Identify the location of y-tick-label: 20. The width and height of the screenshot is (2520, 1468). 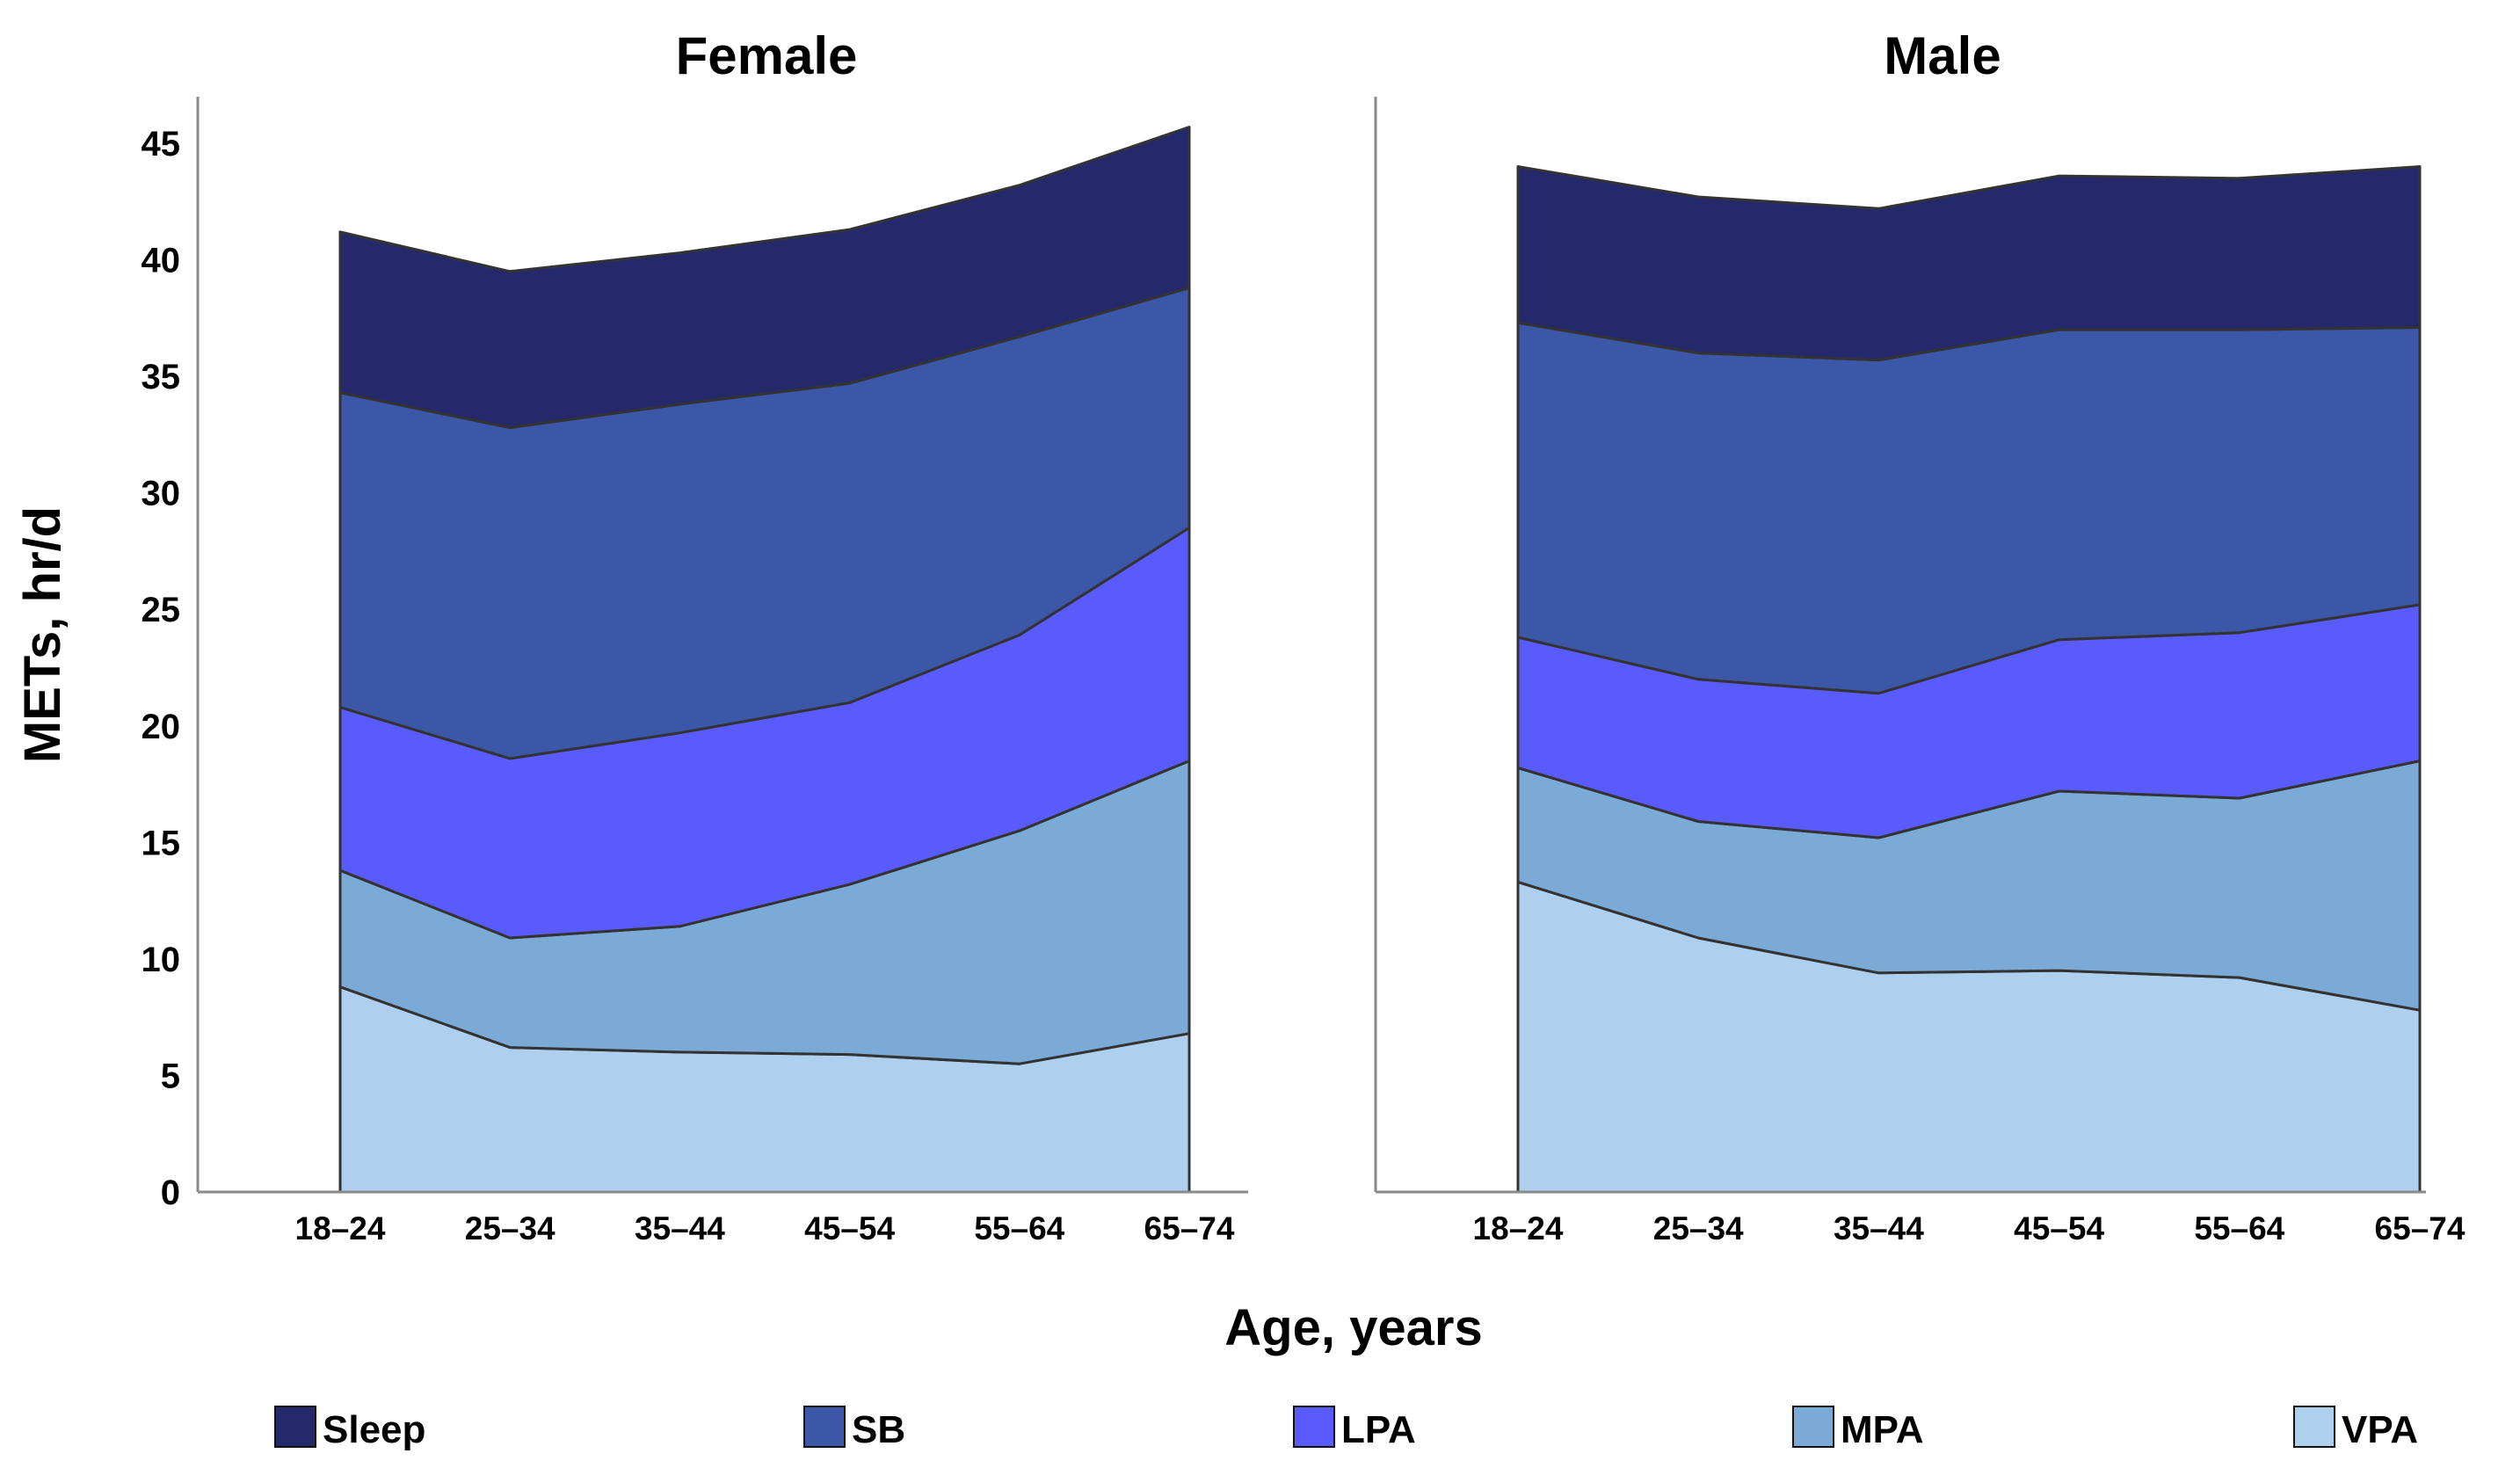
(161, 727).